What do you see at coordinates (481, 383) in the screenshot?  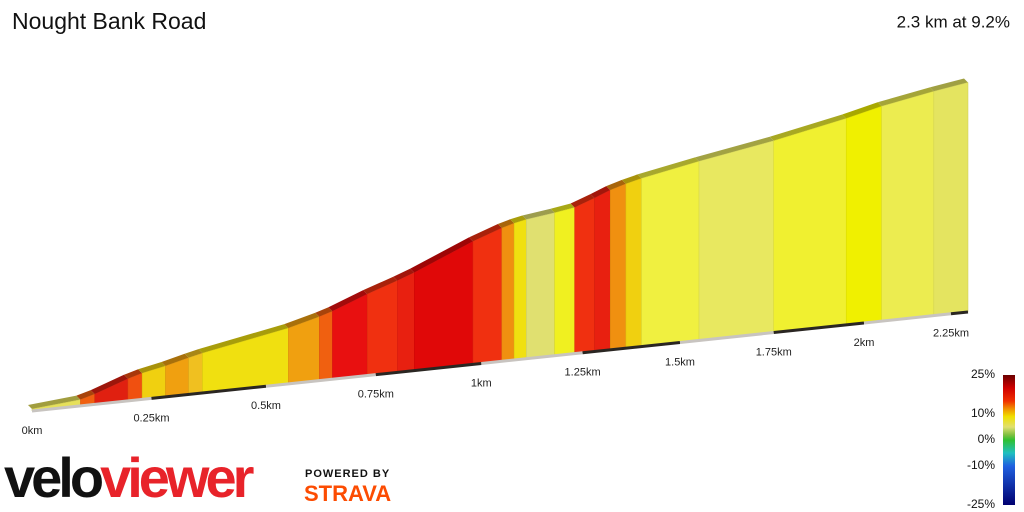 I see `x-tick-label: 1km` at bounding box center [481, 383].